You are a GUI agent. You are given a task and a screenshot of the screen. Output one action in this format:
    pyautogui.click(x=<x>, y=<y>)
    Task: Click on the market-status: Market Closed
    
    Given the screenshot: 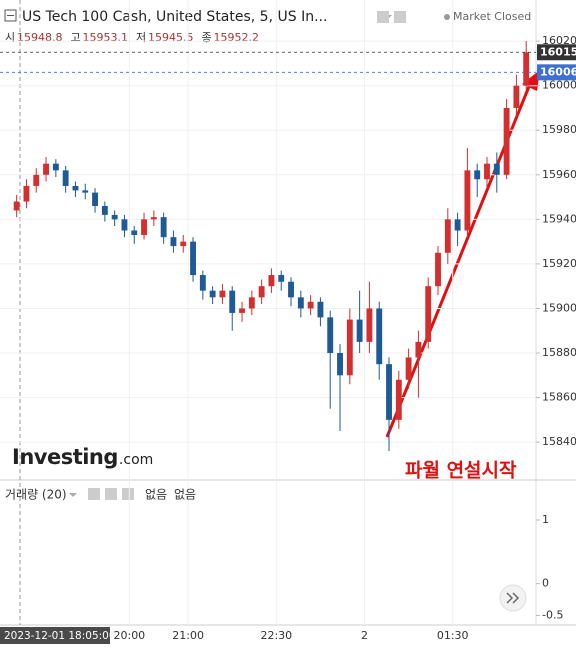 What is the action you would take?
    pyautogui.click(x=492, y=16)
    